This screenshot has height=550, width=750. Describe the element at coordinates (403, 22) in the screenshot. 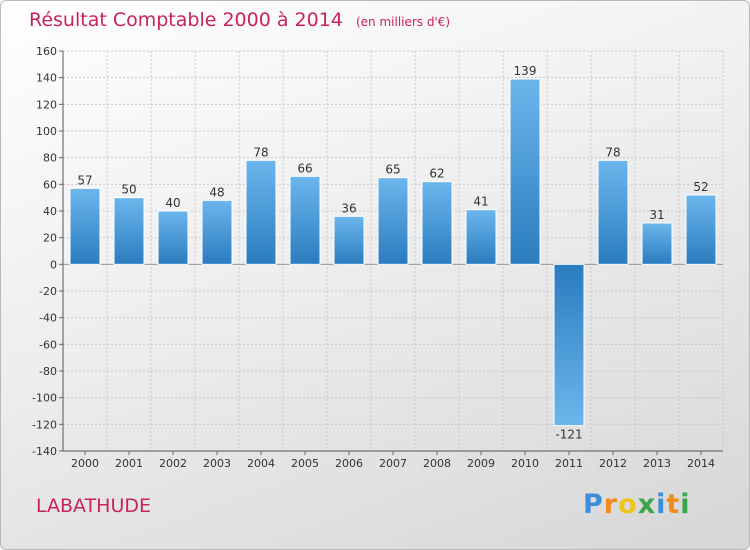

I see `chart-unit: (en milliers d'€)` at that location.